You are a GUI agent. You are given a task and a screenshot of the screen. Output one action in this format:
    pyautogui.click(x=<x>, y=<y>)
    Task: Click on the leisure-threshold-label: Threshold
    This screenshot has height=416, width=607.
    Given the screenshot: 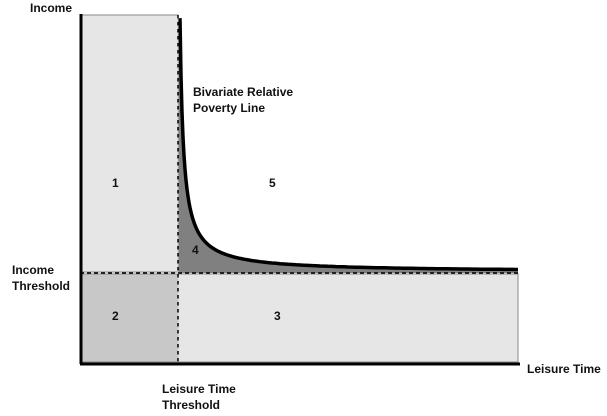 What is the action you would take?
    pyautogui.click(x=191, y=405)
    